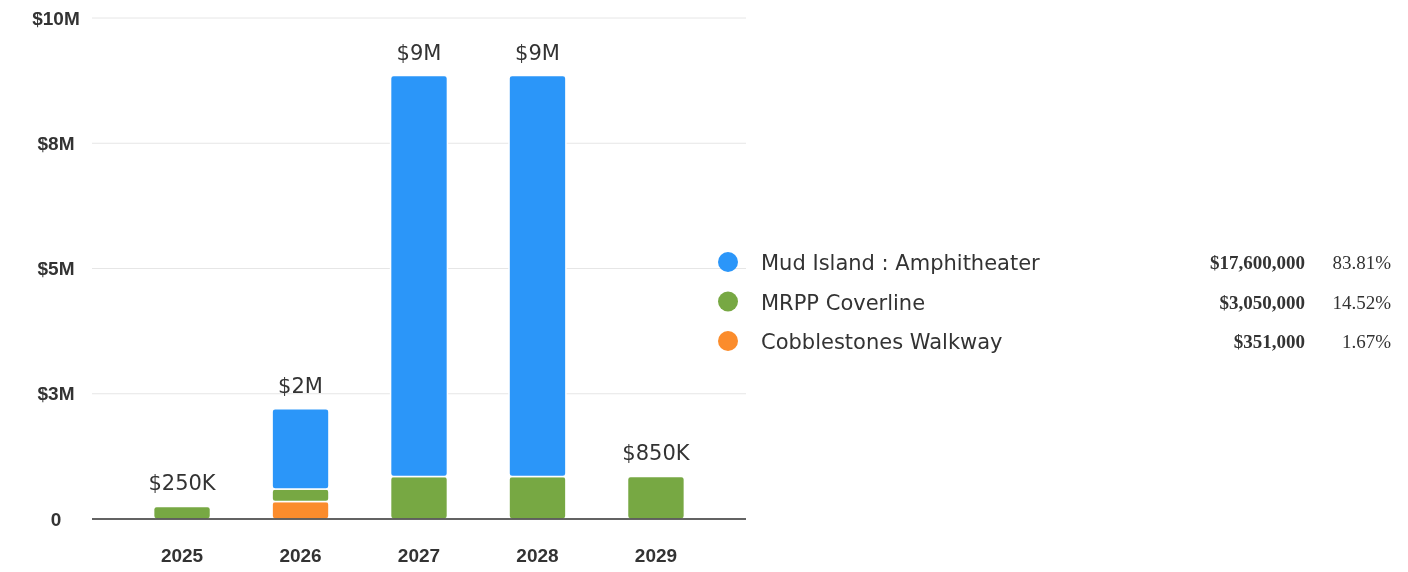 The image size is (1408, 572). Describe the element at coordinates (656, 453) in the screenshot. I see `total-label: $850K` at that location.